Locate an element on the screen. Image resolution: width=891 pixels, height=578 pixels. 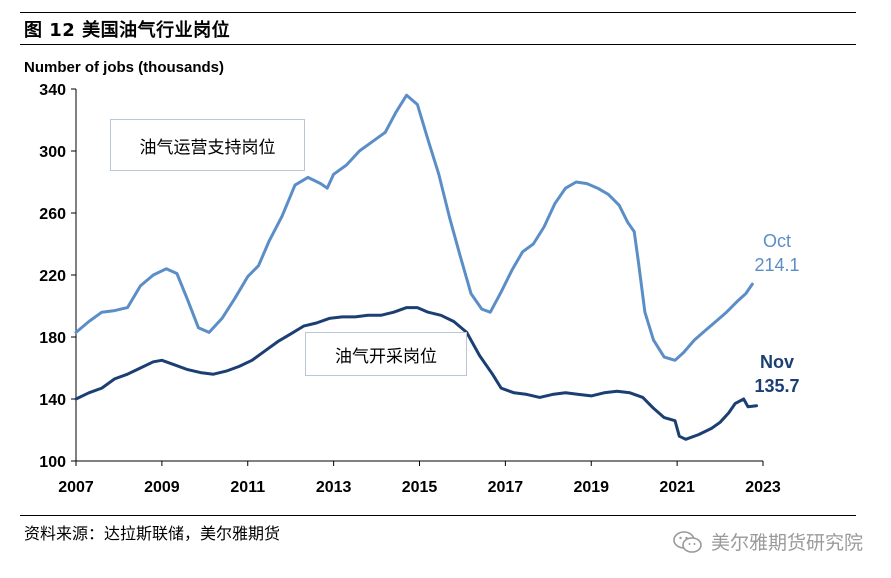
x-tick-label: 2009 is located at coordinates (162, 487).